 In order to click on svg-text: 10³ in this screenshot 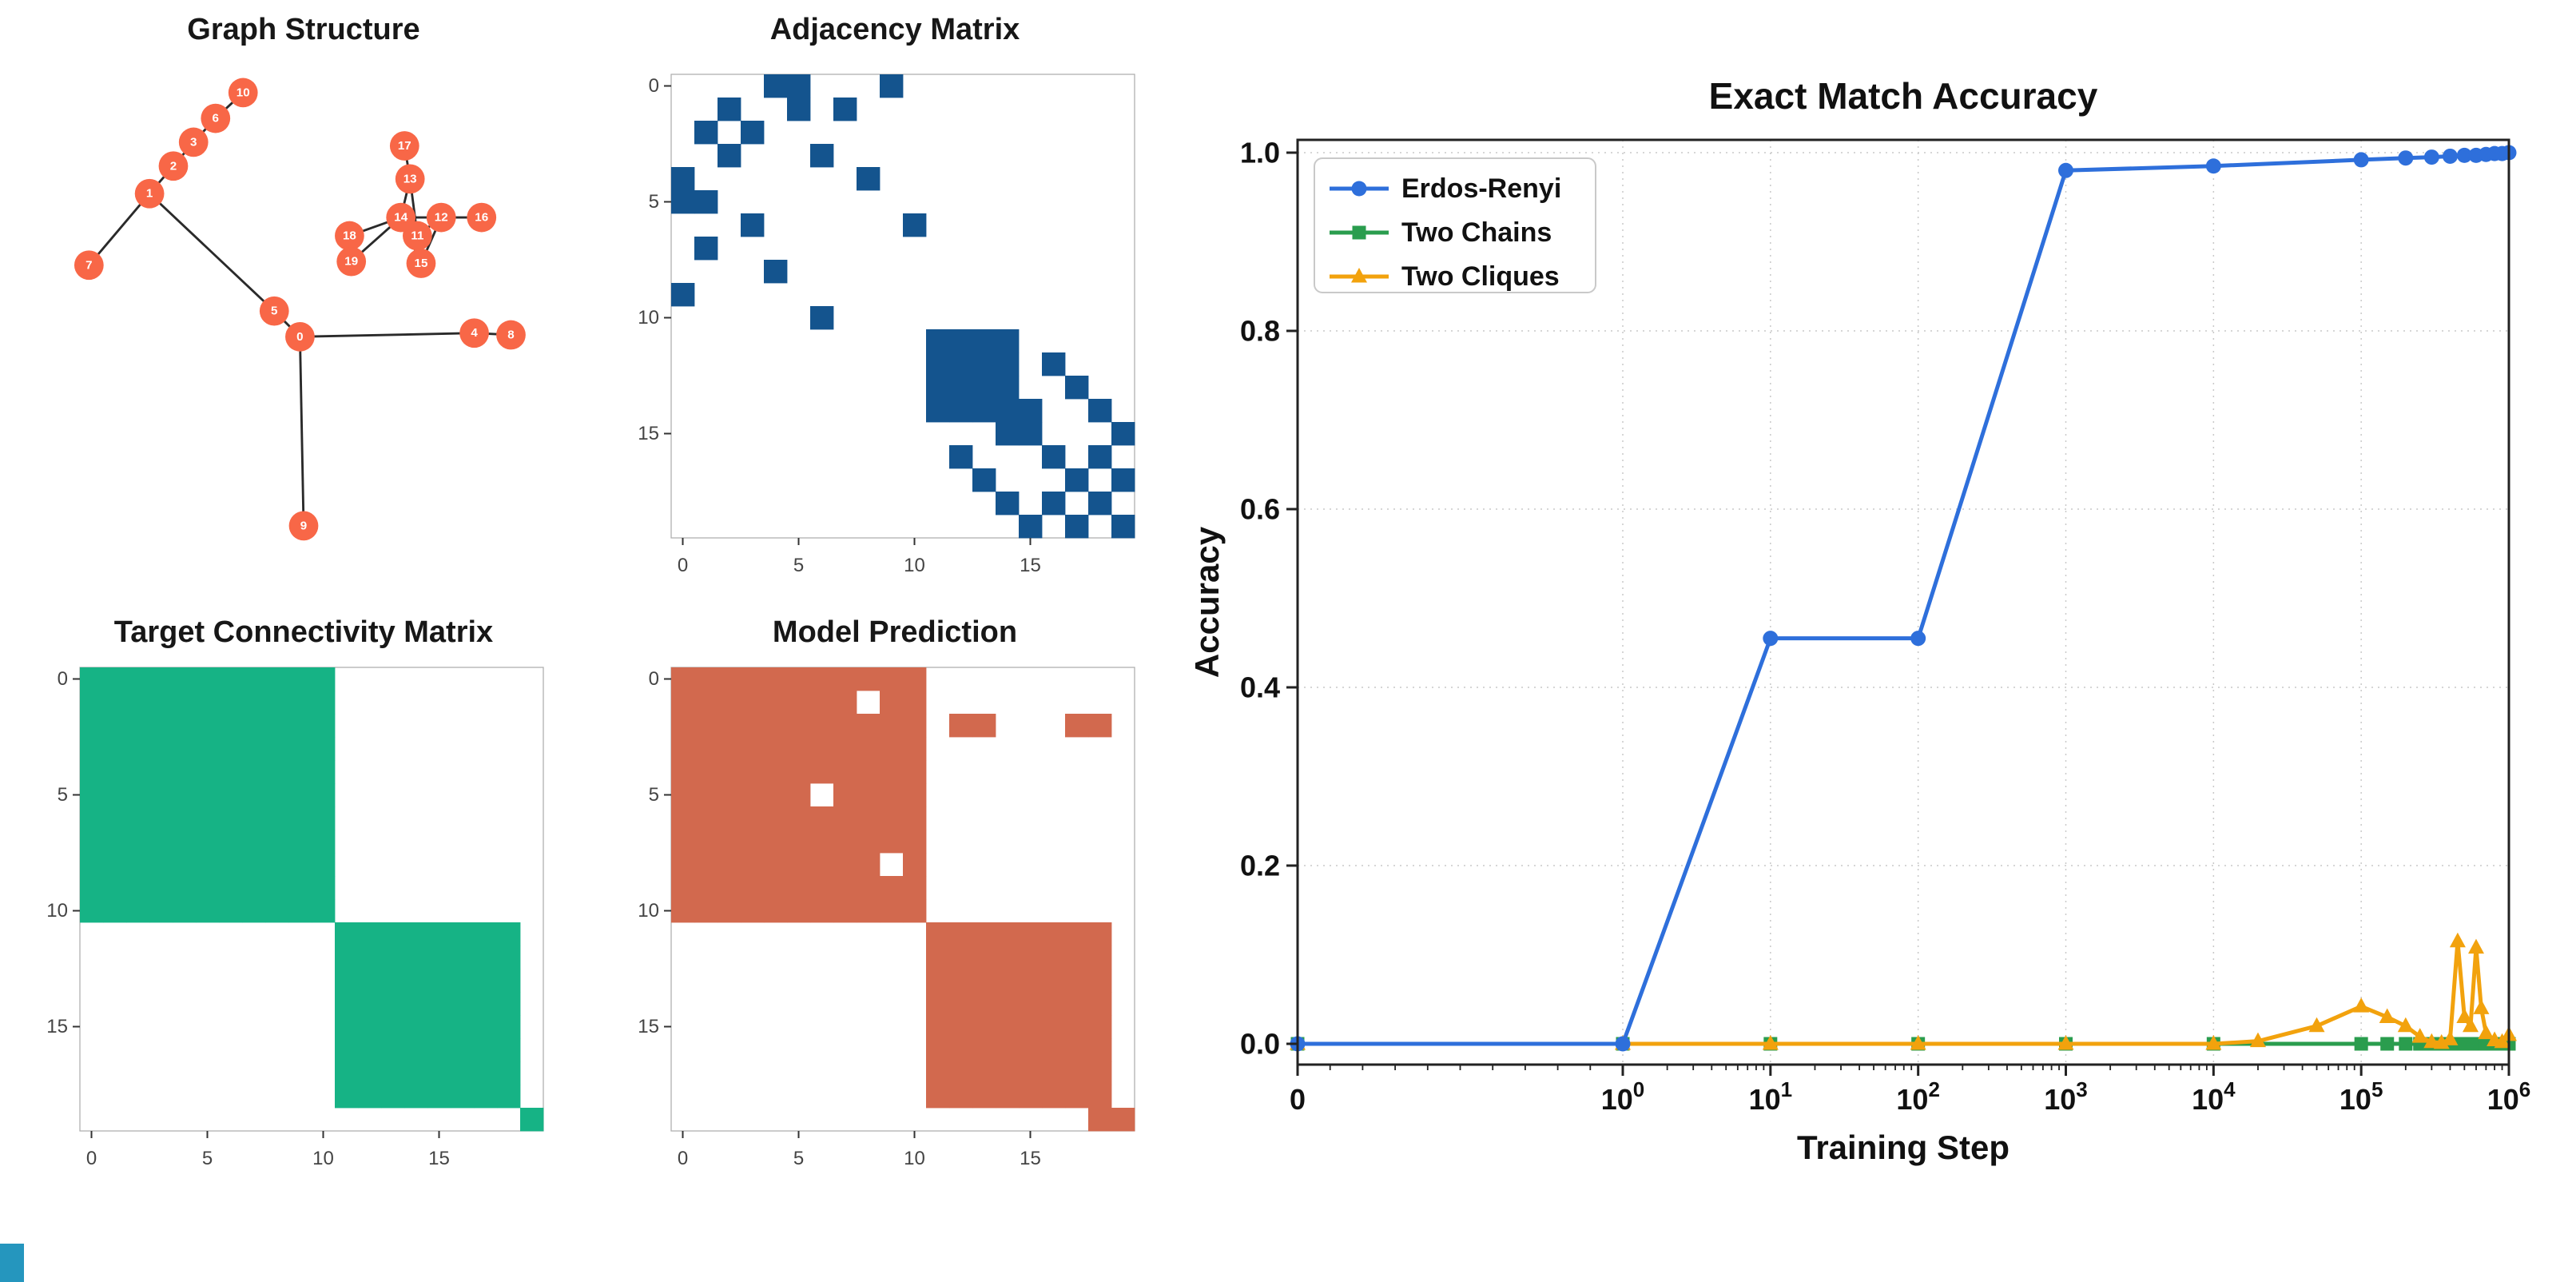, I will do `click(2066, 1096)`.